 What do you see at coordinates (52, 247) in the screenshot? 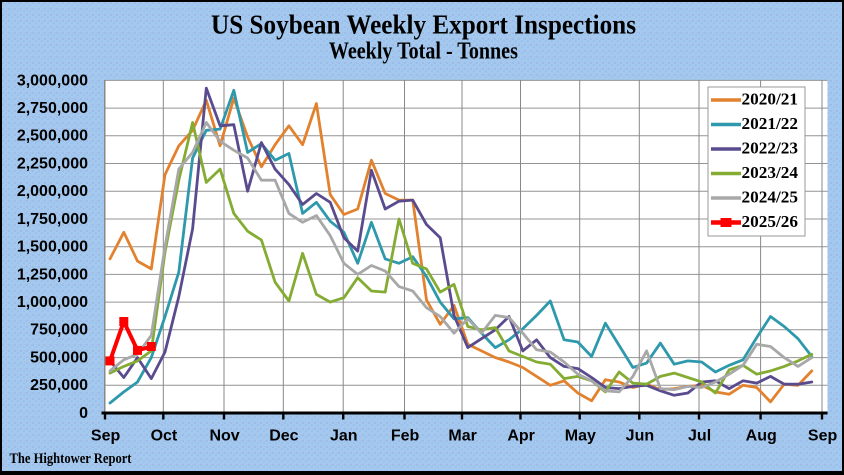
I see `svg-text: 1,500,000` at bounding box center [52, 247].